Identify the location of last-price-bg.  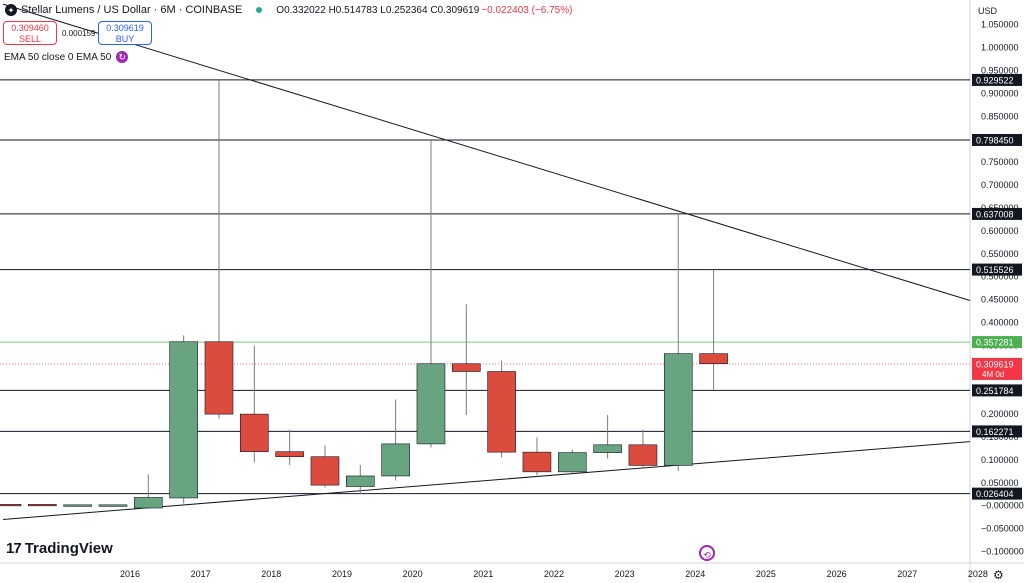
(997, 368).